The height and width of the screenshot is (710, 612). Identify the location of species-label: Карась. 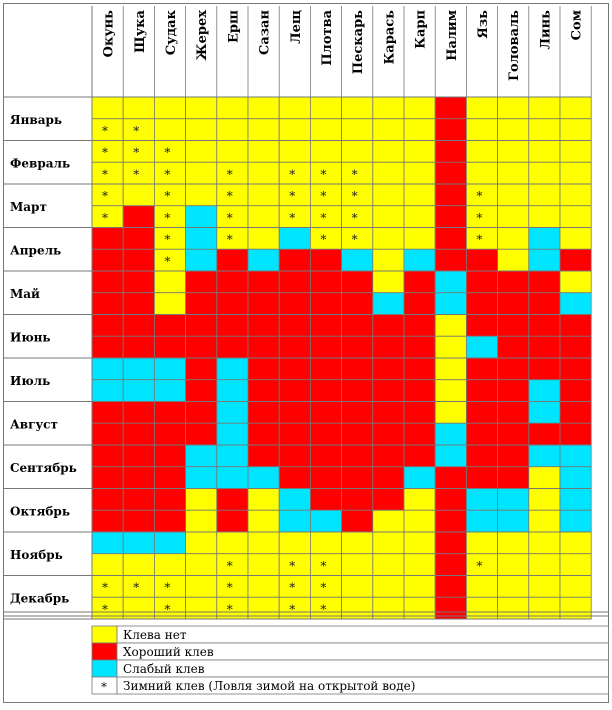
(389, 37).